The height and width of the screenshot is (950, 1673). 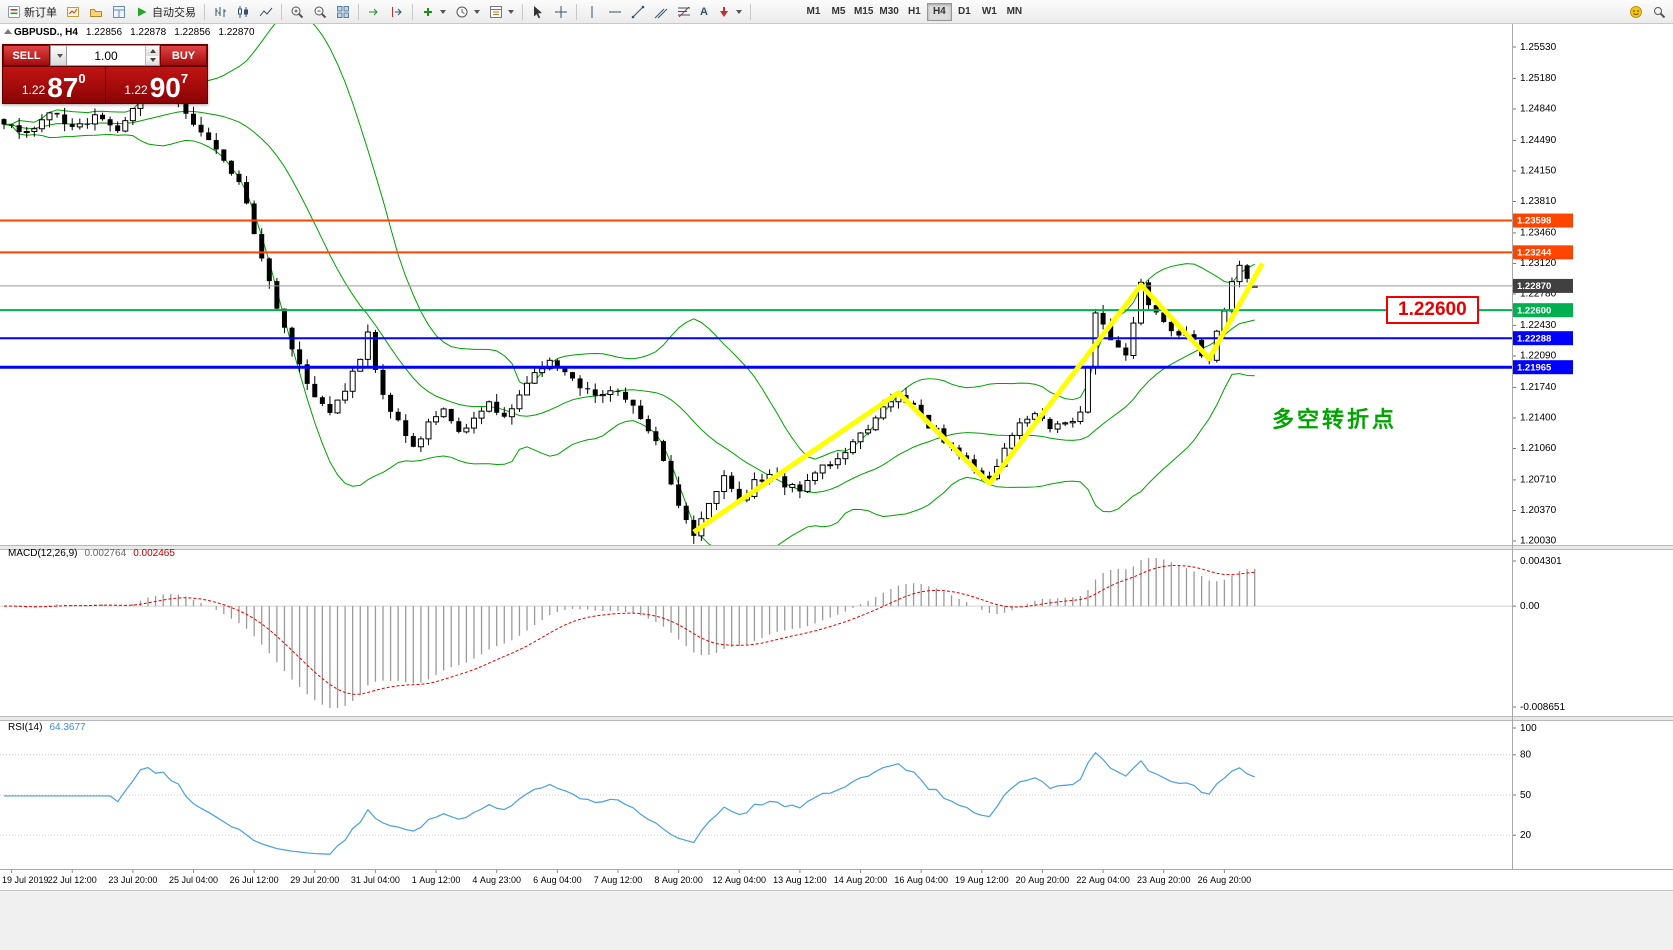 I want to click on crosshair-button, so click(x=561, y=12).